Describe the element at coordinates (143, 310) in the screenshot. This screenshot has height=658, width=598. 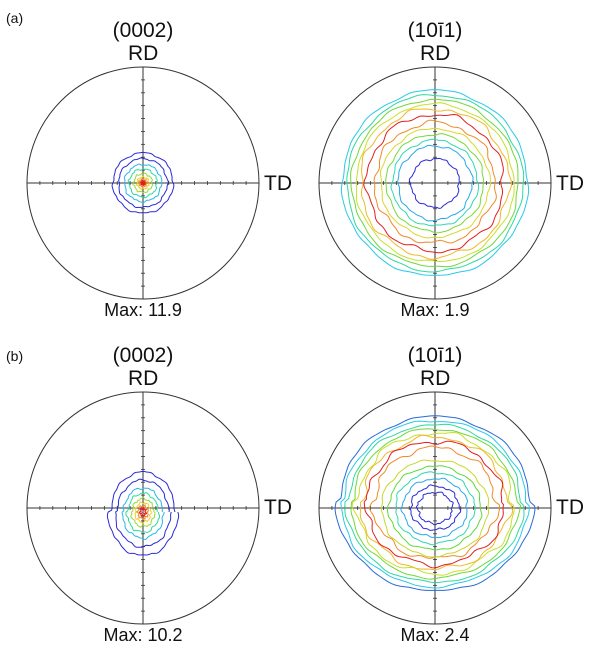
I see `max-intensity-label: Max: 11.9` at that location.